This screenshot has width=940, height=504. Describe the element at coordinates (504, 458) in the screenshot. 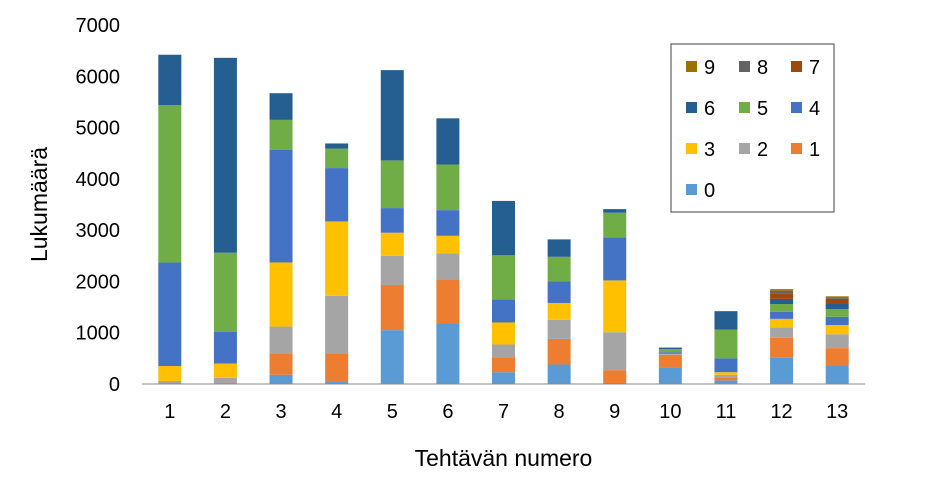

I see `x-axis-title: Tehtävän numero` at that location.